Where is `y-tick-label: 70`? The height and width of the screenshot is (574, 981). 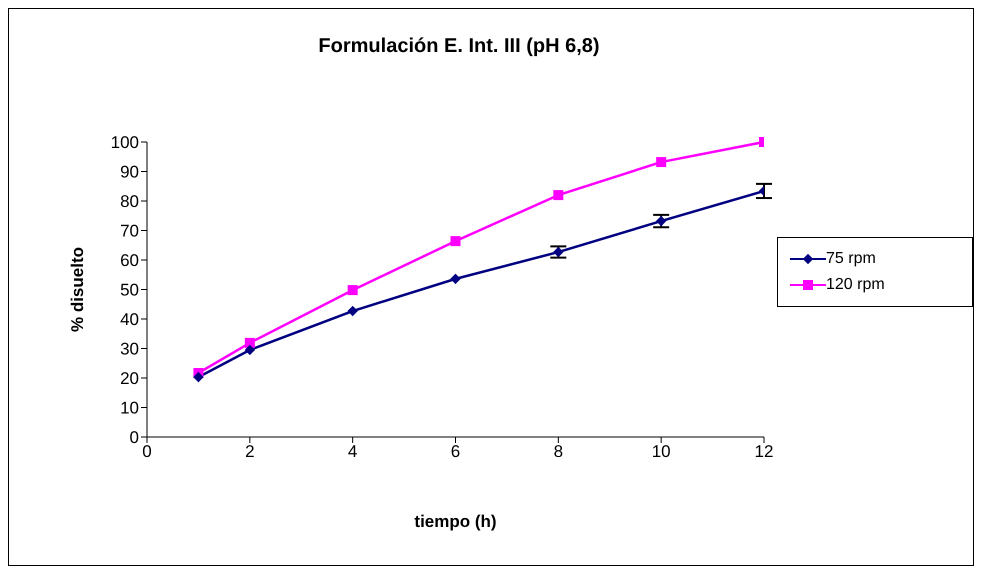
y-tick-label: 70 is located at coordinates (129, 231).